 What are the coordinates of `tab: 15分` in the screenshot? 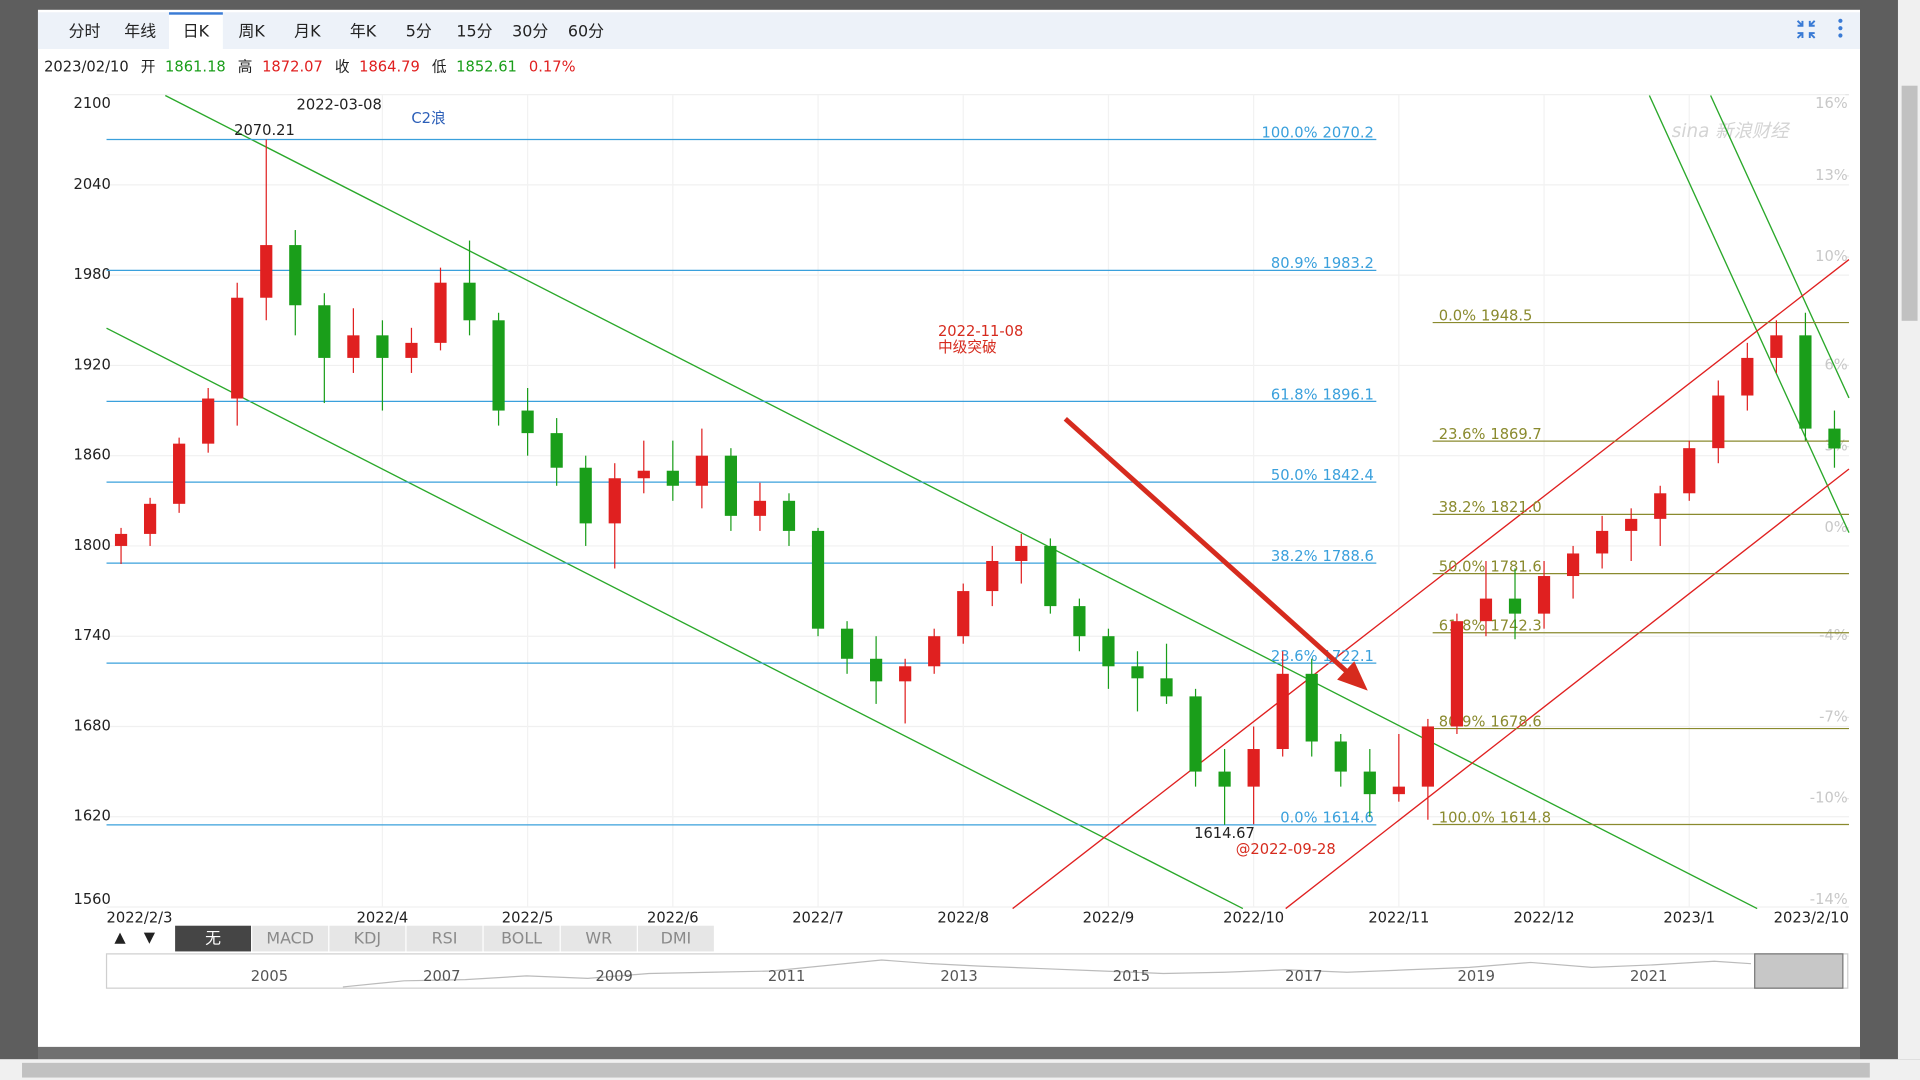 It's located at (474, 30).